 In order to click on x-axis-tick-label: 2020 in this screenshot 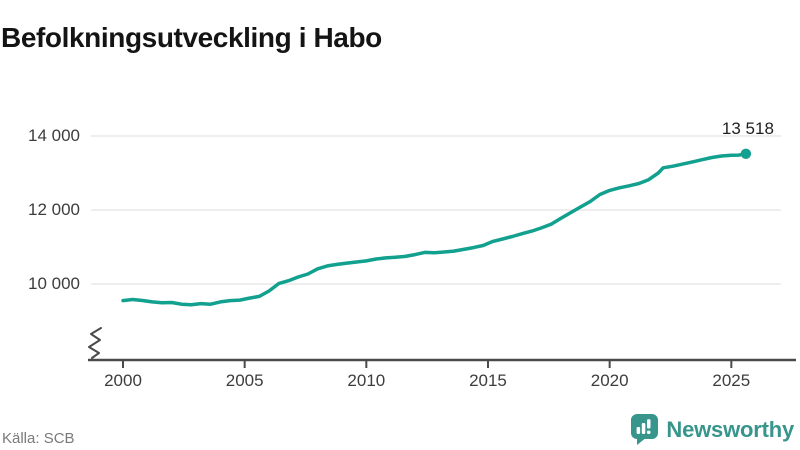, I will do `click(609, 380)`.